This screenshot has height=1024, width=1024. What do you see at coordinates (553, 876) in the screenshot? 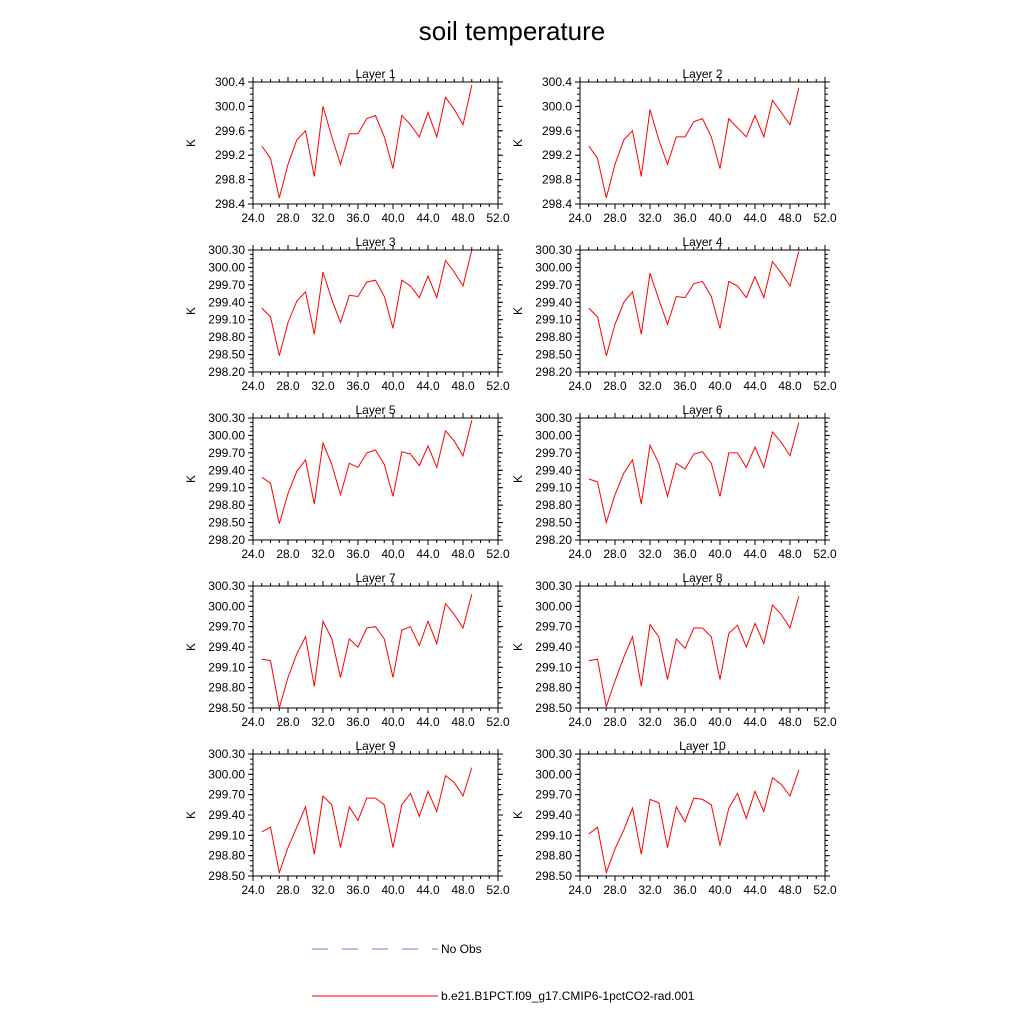
I see `layer-10-y-tick-label: 298.50` at bounding box center [553, 876].